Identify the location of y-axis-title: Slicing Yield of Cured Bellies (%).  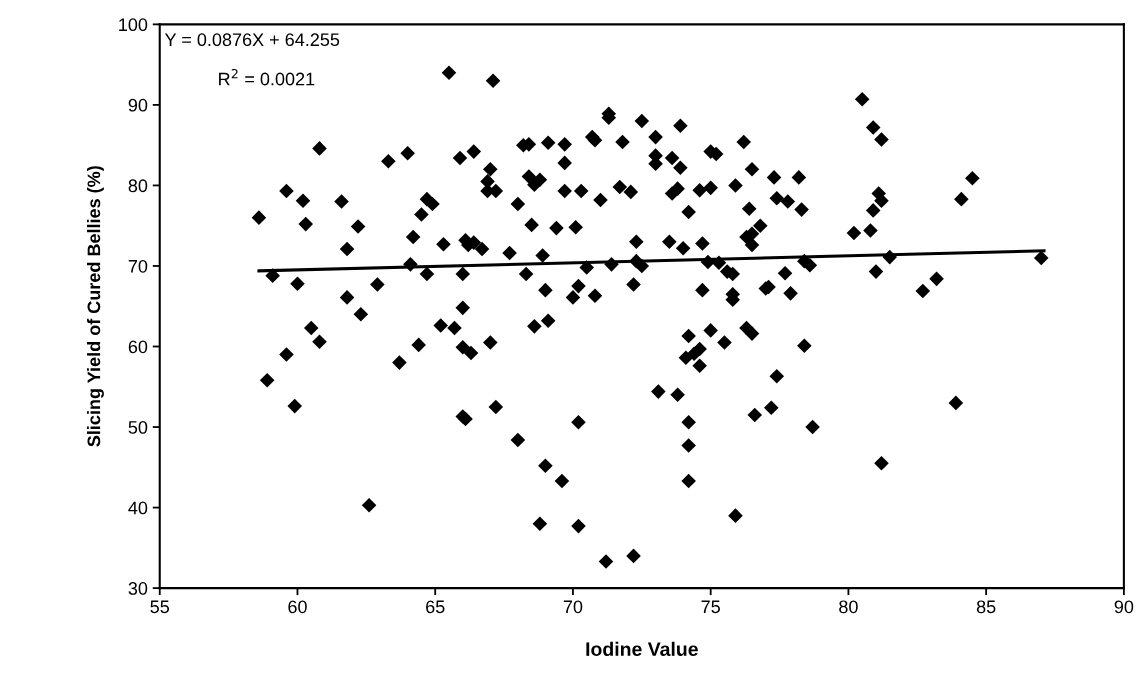
(95, 306).